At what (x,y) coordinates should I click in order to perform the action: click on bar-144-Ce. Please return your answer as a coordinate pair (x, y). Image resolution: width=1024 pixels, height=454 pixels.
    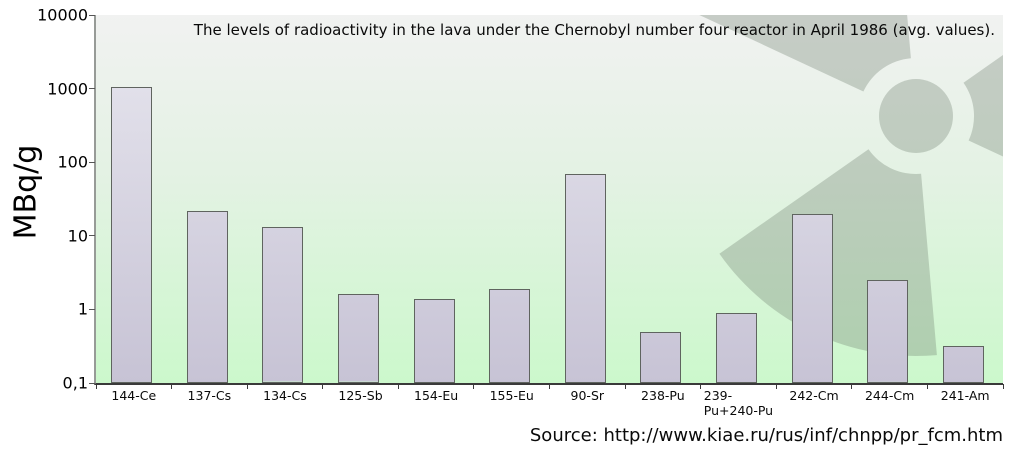
    Looking at the image, I should click on (132, 235).